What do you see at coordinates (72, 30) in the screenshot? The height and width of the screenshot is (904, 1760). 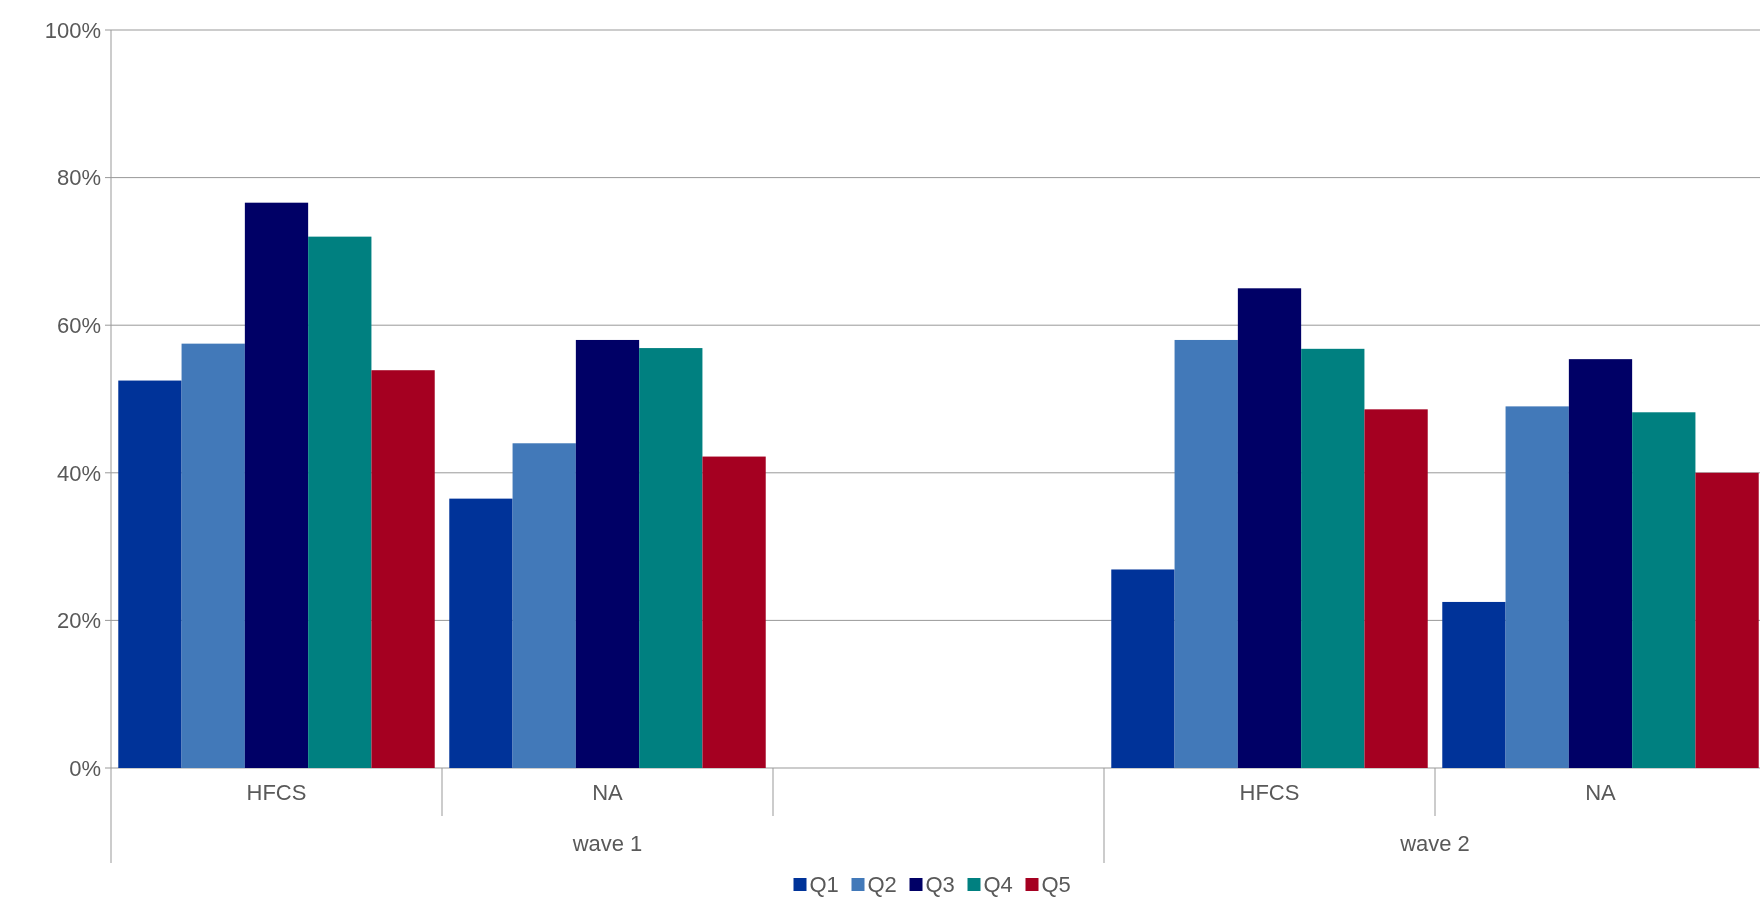 I see `y-tick-label: 100%` at bounding box center [72, 30].